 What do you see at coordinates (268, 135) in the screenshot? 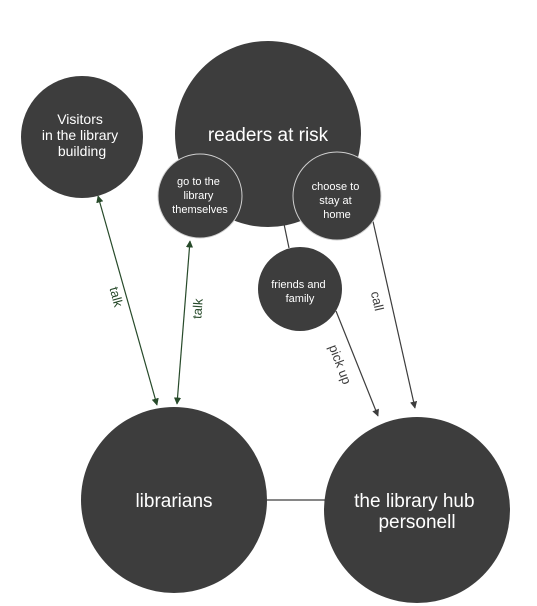
I see `node-readers-at-risk-label: readers at risk` at bounding box center [268, 135].